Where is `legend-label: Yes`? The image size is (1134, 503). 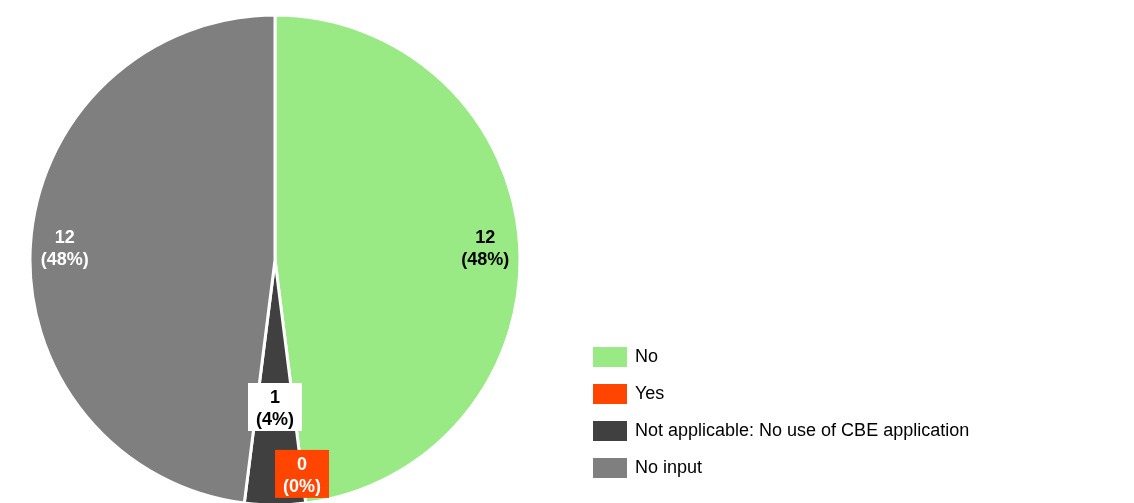
legend-label: Yes is located at coordinates (650, 393).